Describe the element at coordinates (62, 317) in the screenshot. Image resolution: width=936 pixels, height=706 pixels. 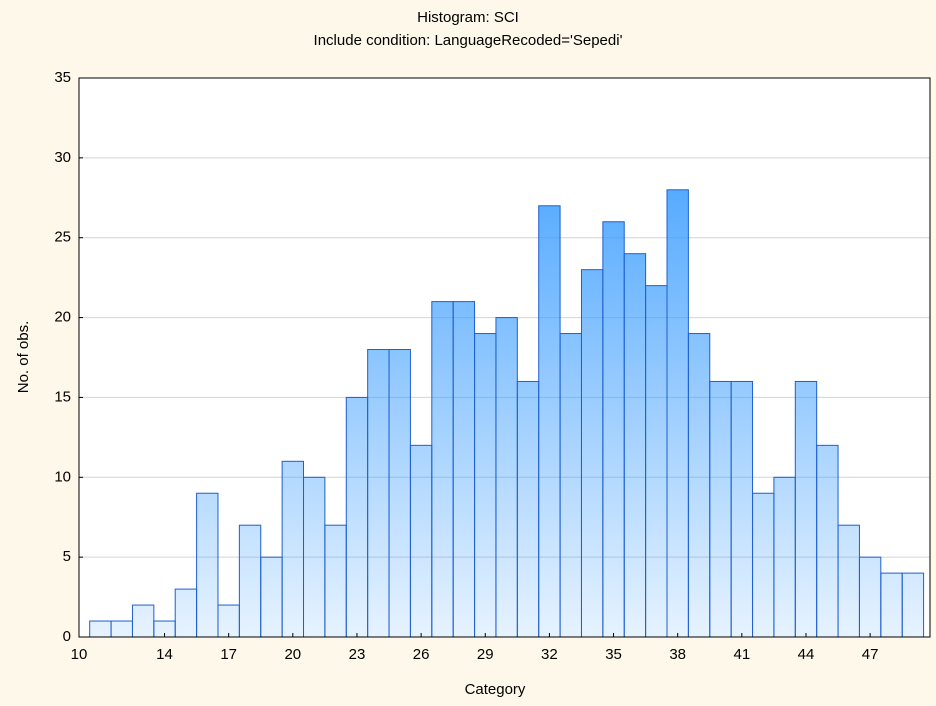
I see `y-tick-label: 20` at that location.